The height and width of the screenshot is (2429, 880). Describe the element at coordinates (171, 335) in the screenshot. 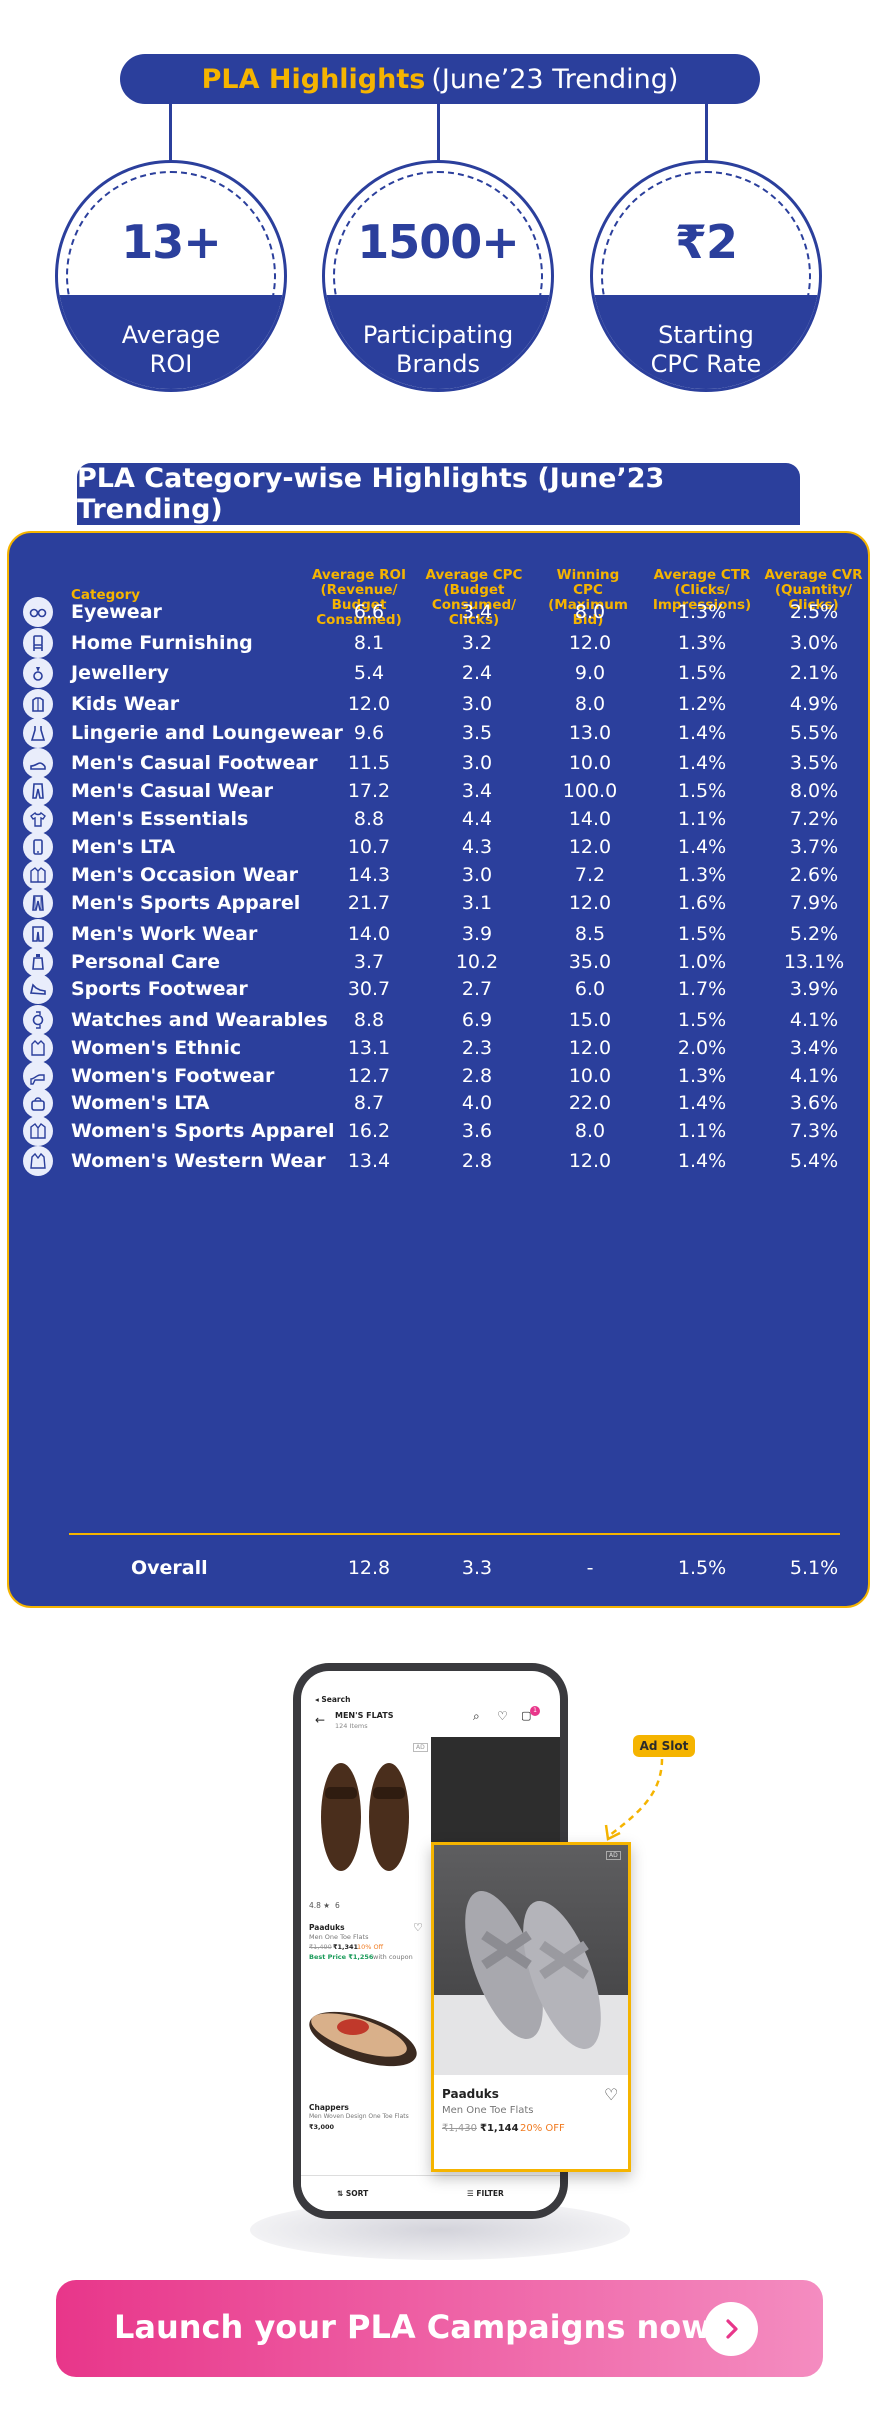

I see `caption-line: Average` at that location.